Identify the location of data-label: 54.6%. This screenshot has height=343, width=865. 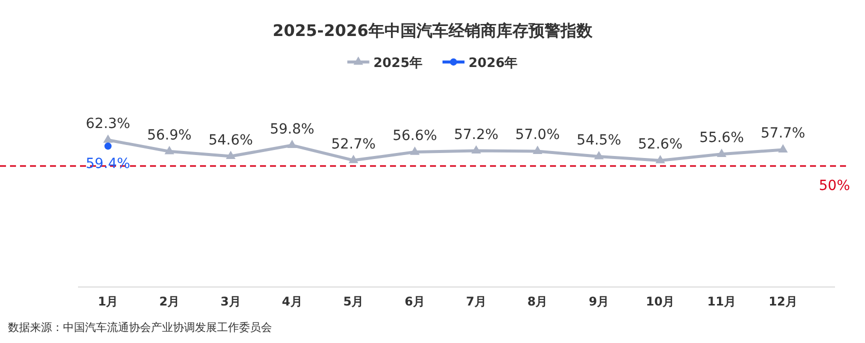
(230, 140).